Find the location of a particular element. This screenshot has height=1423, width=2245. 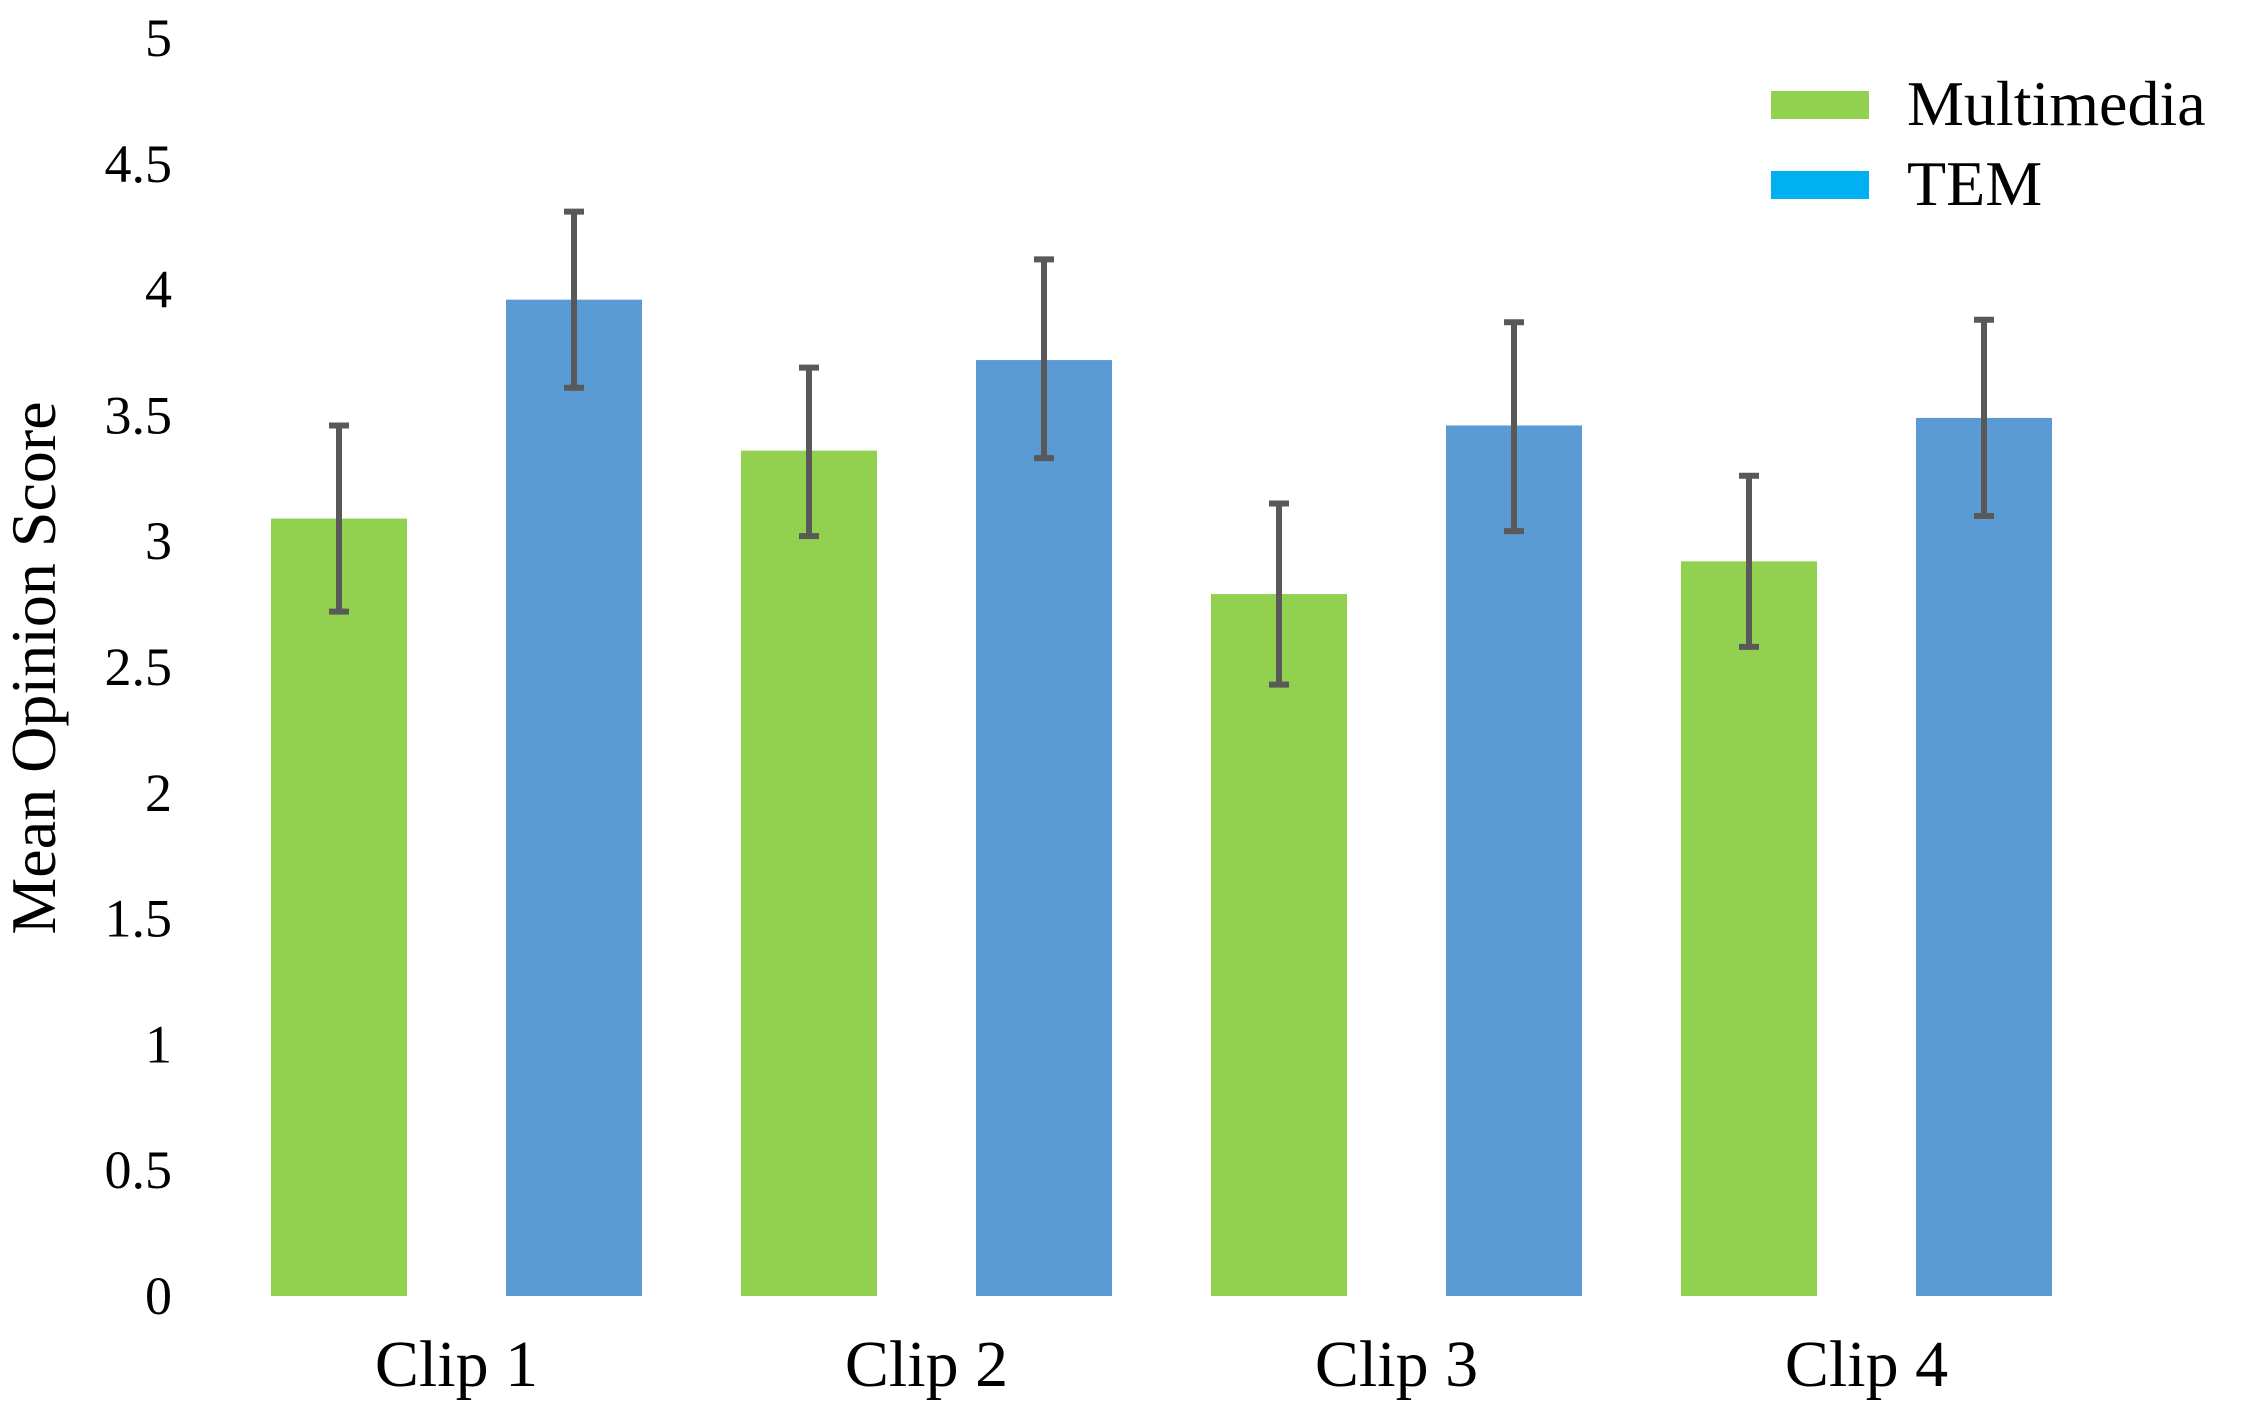

legend-label: TEM is located at coordinates (1974, 183).